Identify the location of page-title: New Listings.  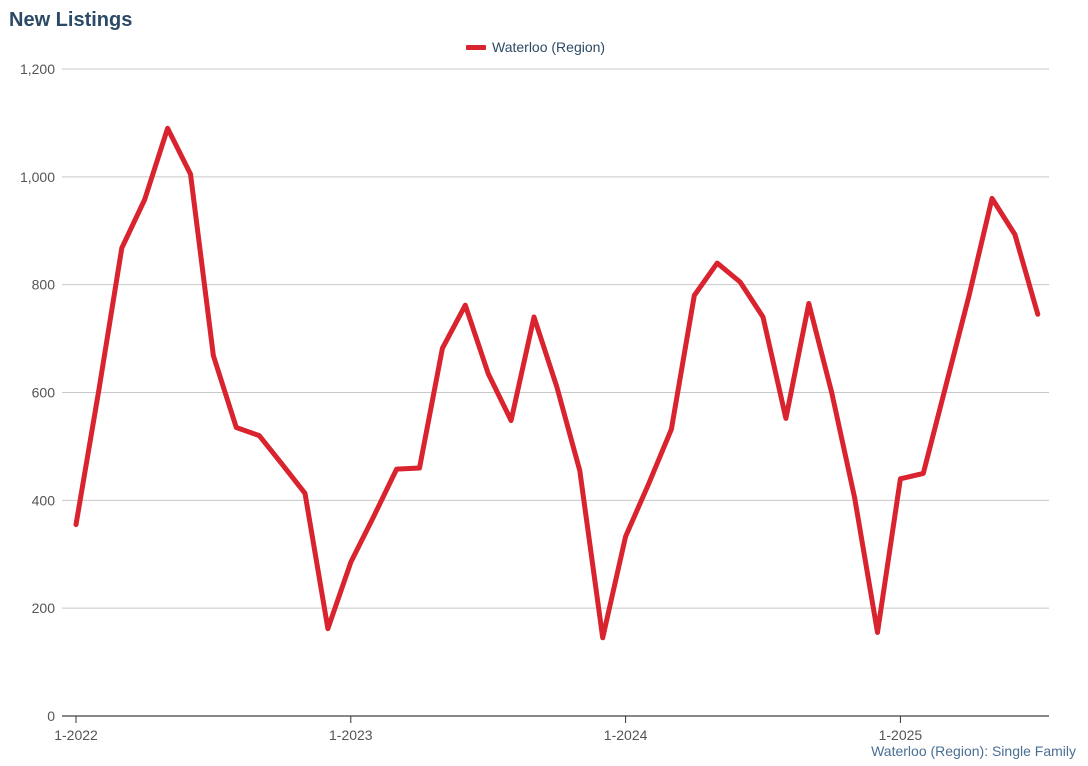
(71, 20).